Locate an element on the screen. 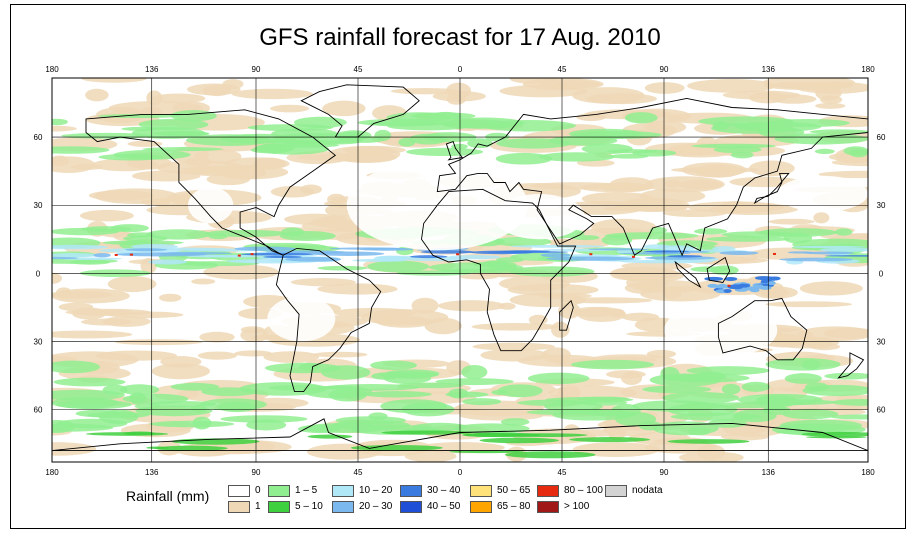 This screenshot has height=539, width=920. legend-label: 0 is located at coordinates (258, 490).